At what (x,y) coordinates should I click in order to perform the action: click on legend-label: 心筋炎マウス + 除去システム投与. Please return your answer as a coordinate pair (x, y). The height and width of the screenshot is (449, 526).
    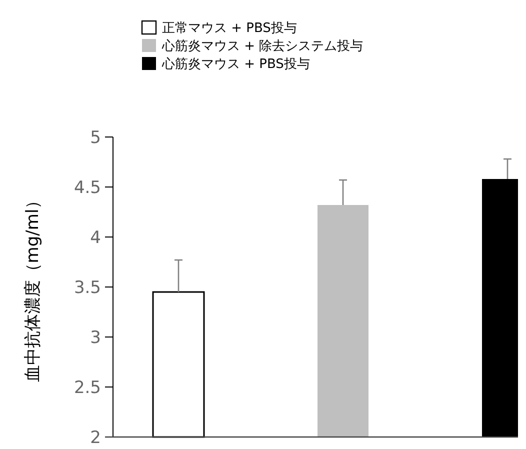
    Looking at the image, I should click on (262, 46).